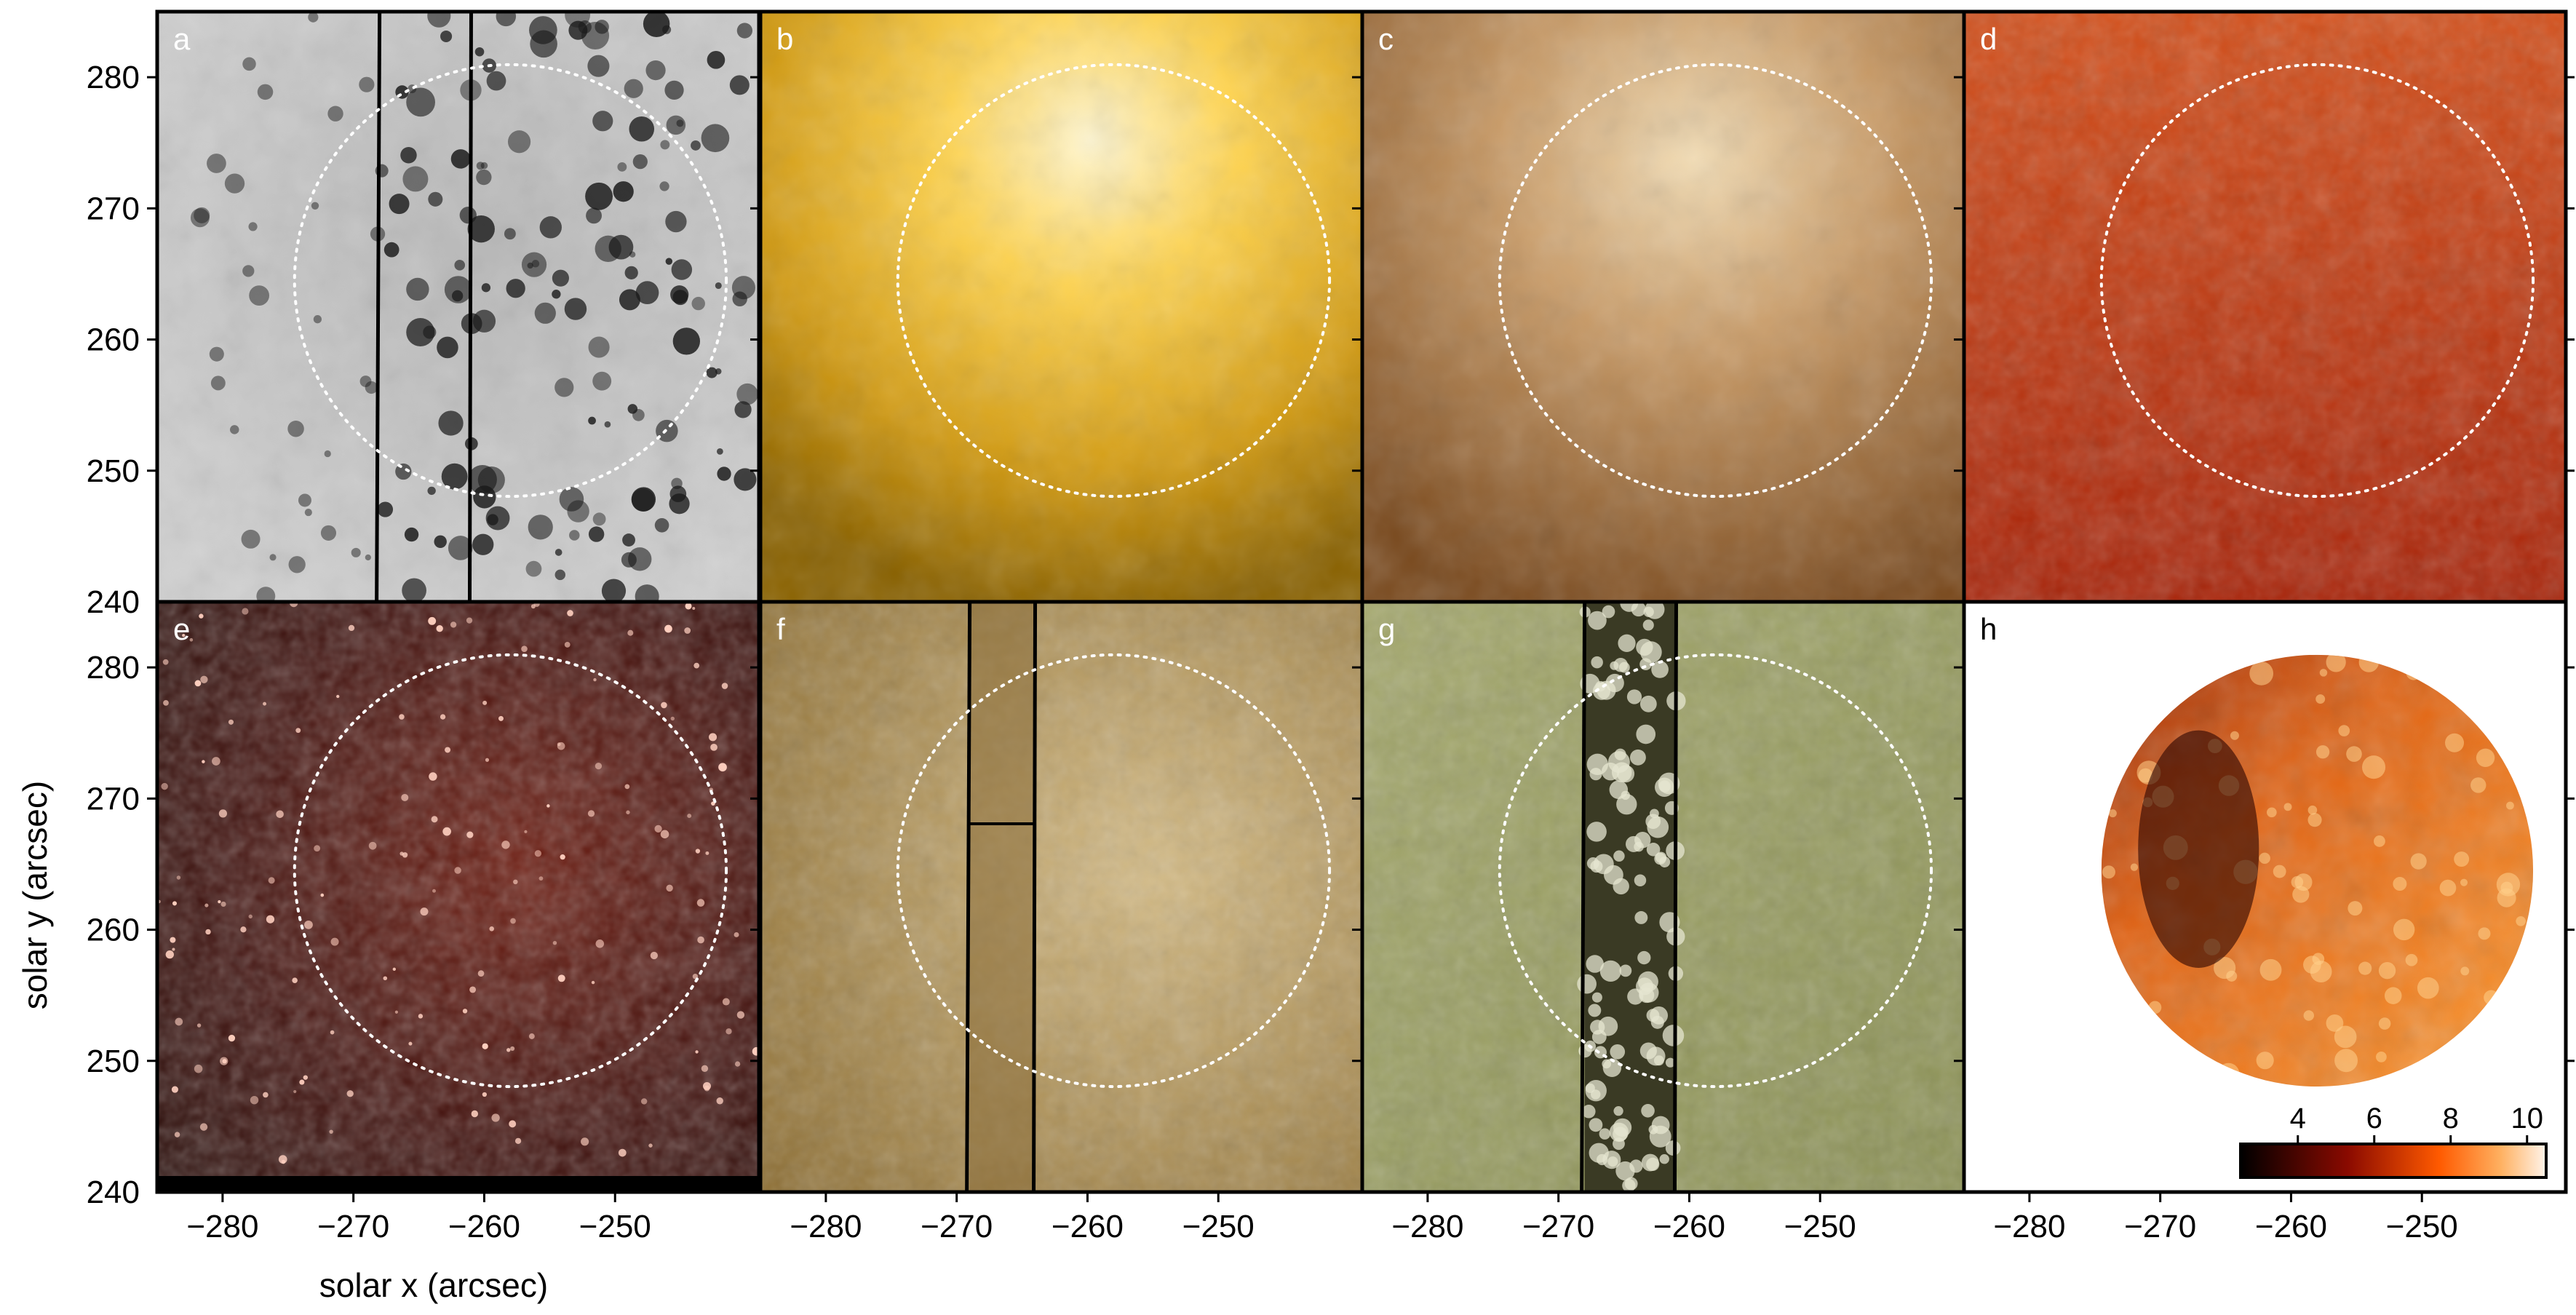 The height and width of the screenshot is (1315, 2576). I want to click on masked-disk, so click(2317, 871).